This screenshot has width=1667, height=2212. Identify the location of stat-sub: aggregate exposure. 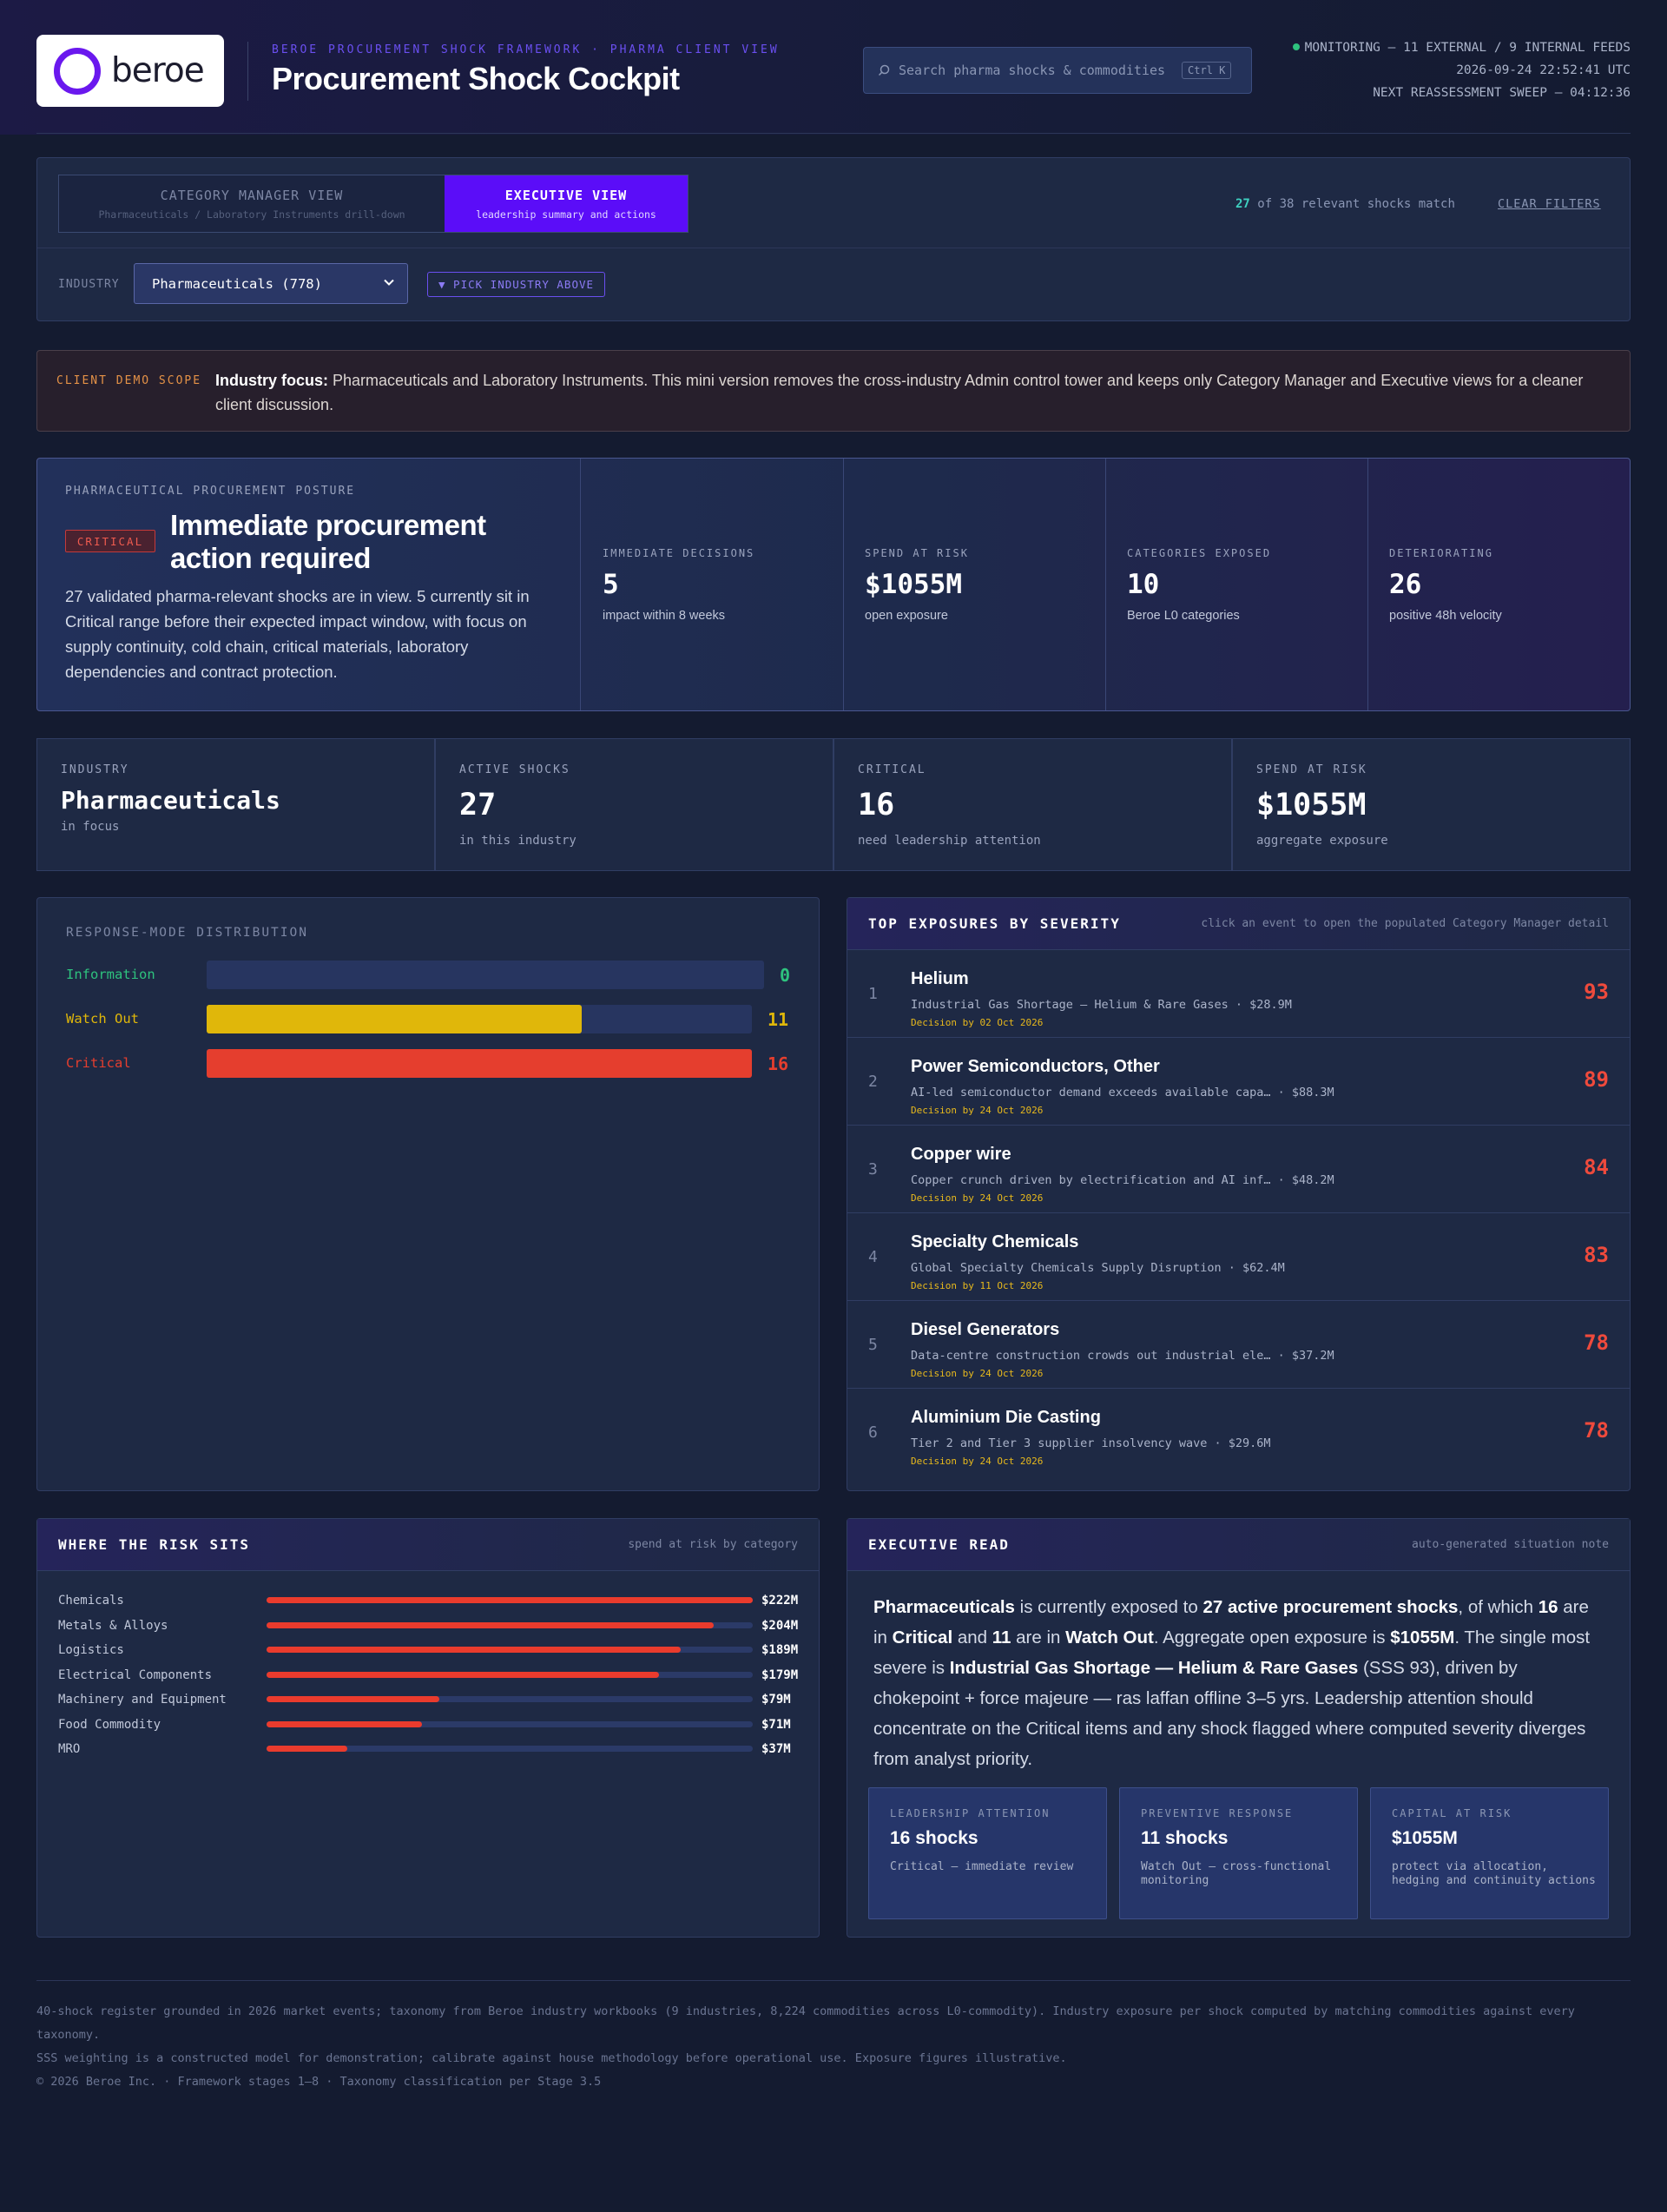
(1322, 841).